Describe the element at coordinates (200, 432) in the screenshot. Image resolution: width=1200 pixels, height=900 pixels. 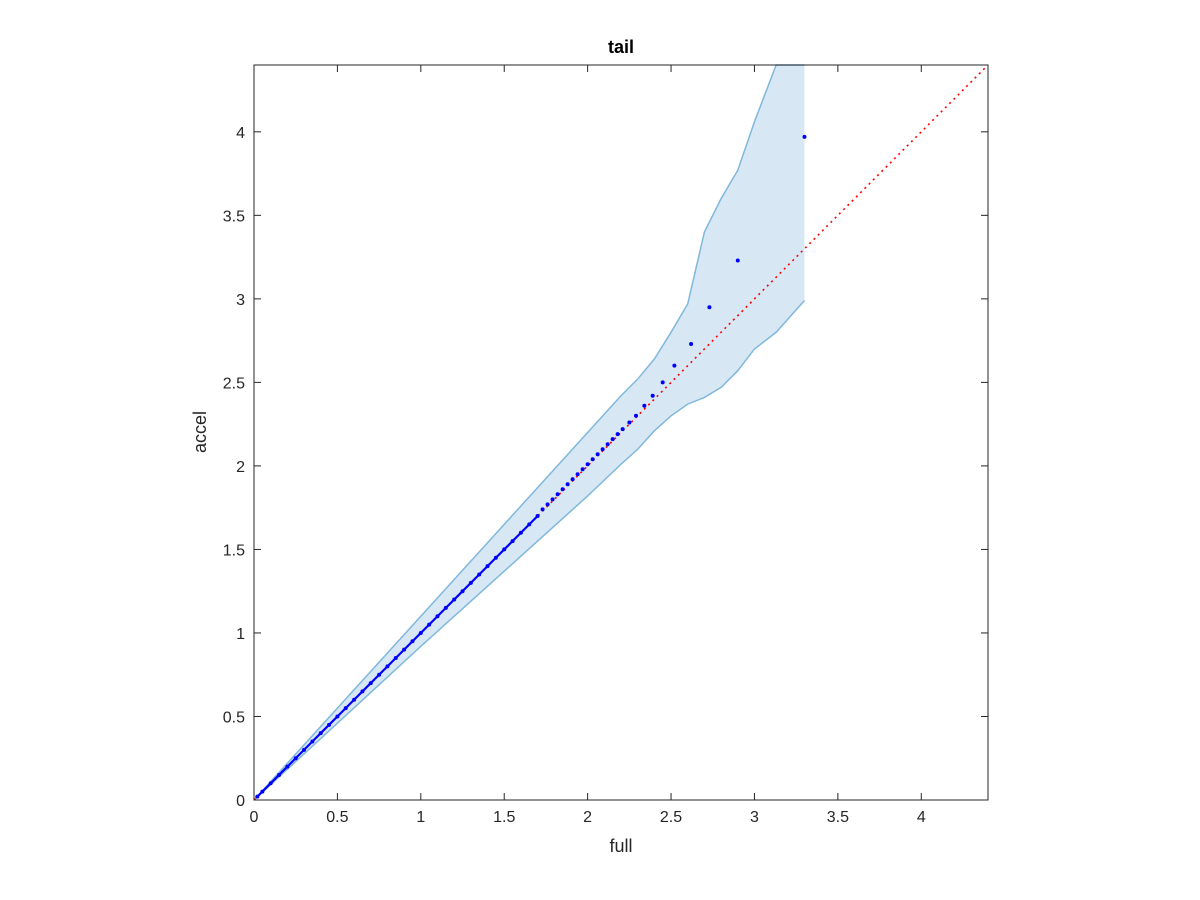
I see `y-axis-label: accel` at that location.